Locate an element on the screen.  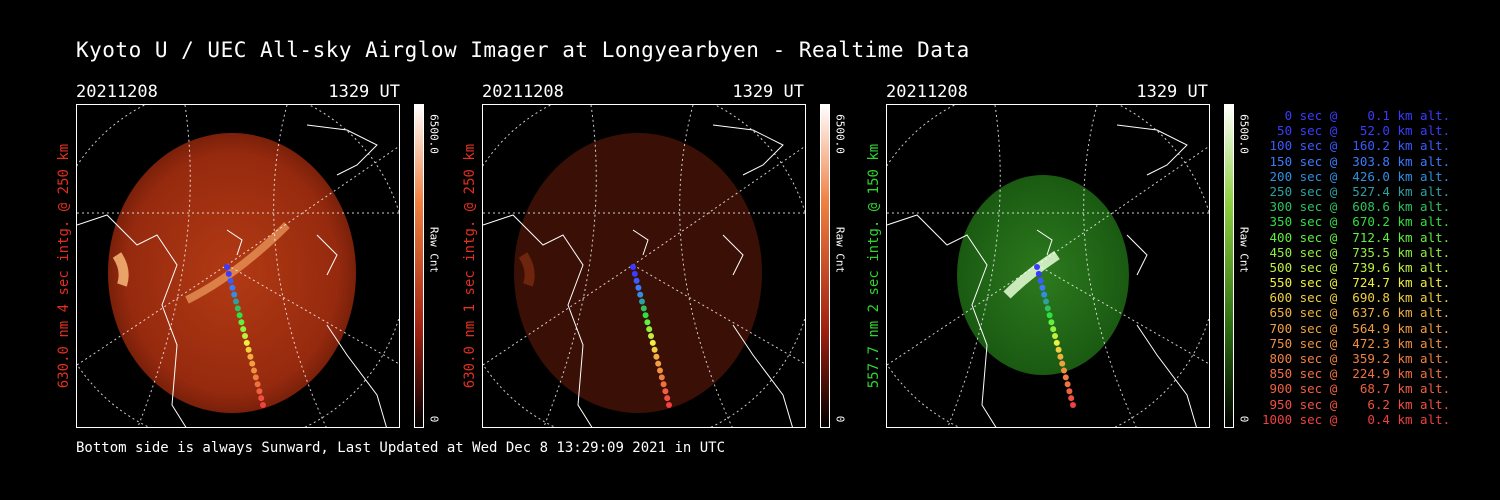
panel-1-colorbar-max: 6500.0 is located at coordinates (434, 134).